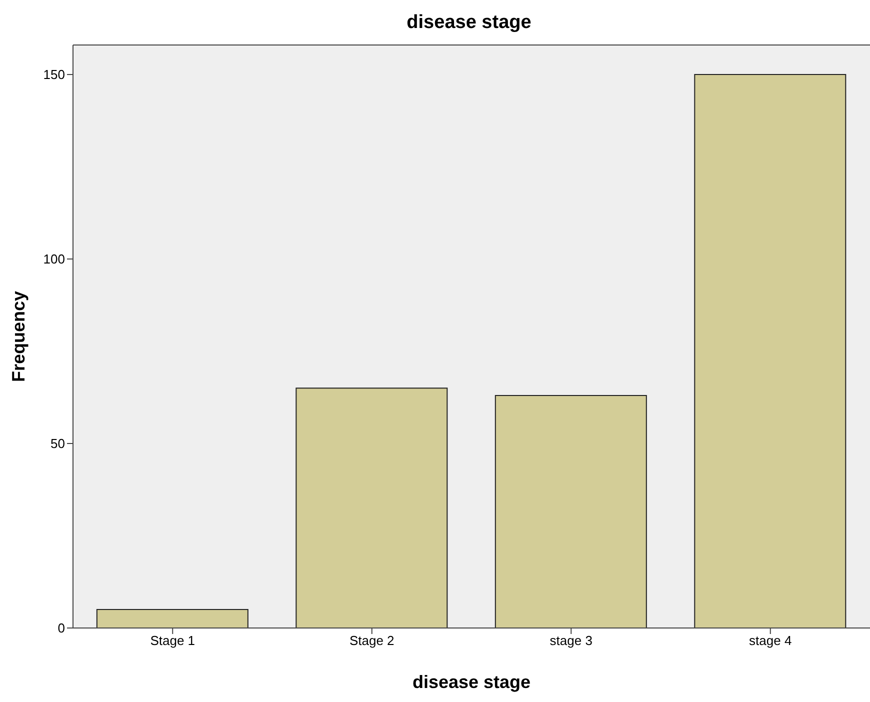 Image resolution: width=870 pixels, height=702 pixels. What do you see at coordinates (371, 640) in the screenshot?
I see `x-tick-label: Stage 2` at bounding box center [371, 640].